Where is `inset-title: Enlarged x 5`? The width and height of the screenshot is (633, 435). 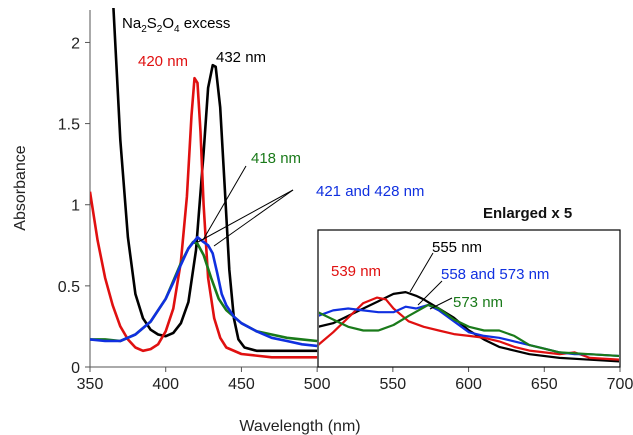
inset-title: Enlarged x 5 is located at coordinates (527, 213).